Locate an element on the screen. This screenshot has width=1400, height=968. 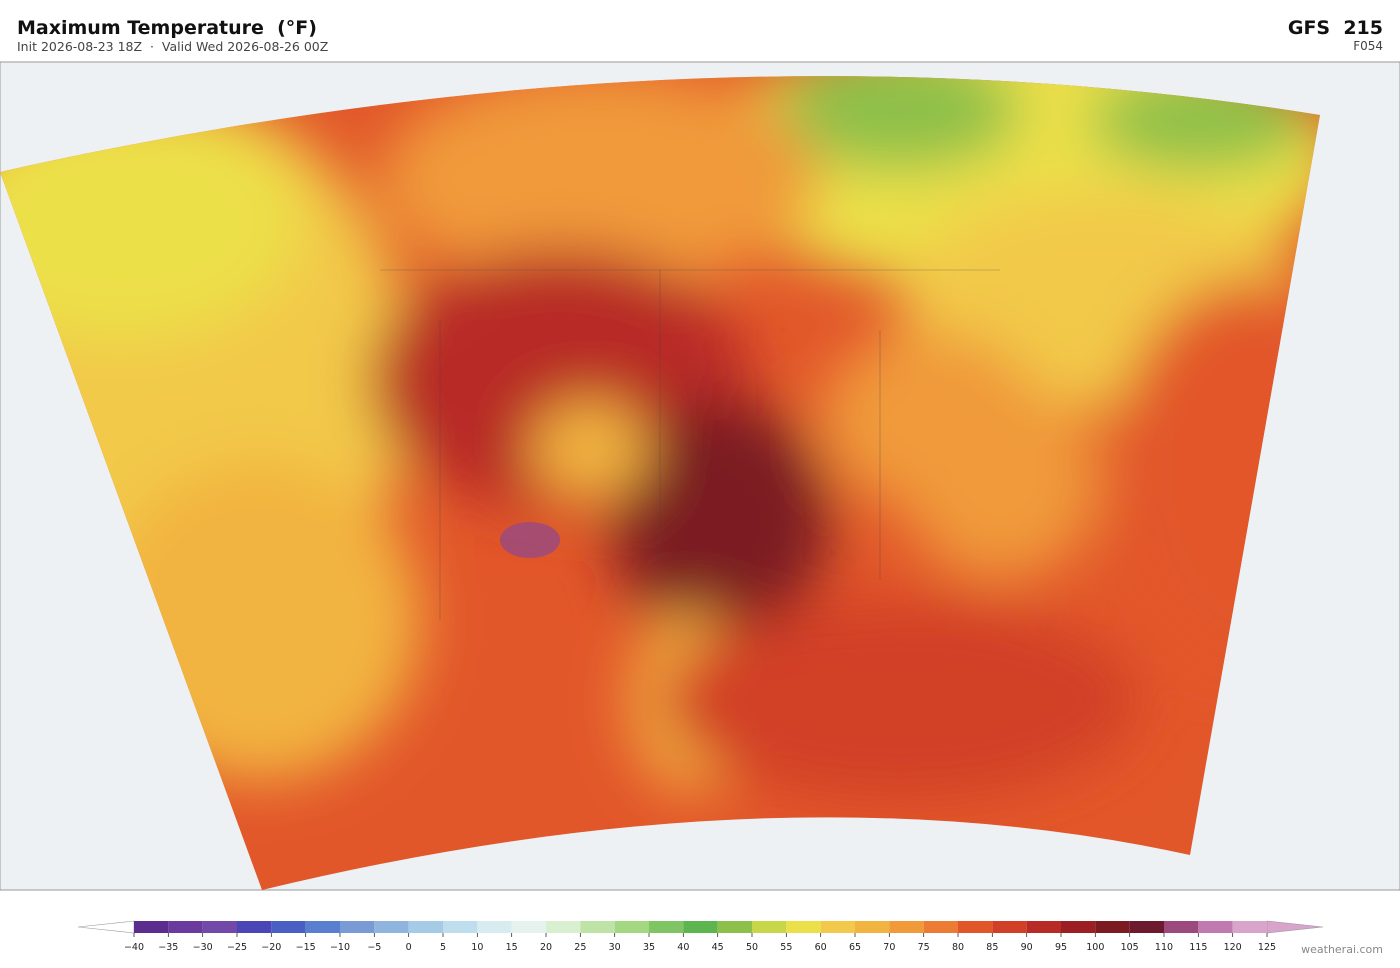
colorbar-tick-label: 25 is located at coordinates (580, 947).